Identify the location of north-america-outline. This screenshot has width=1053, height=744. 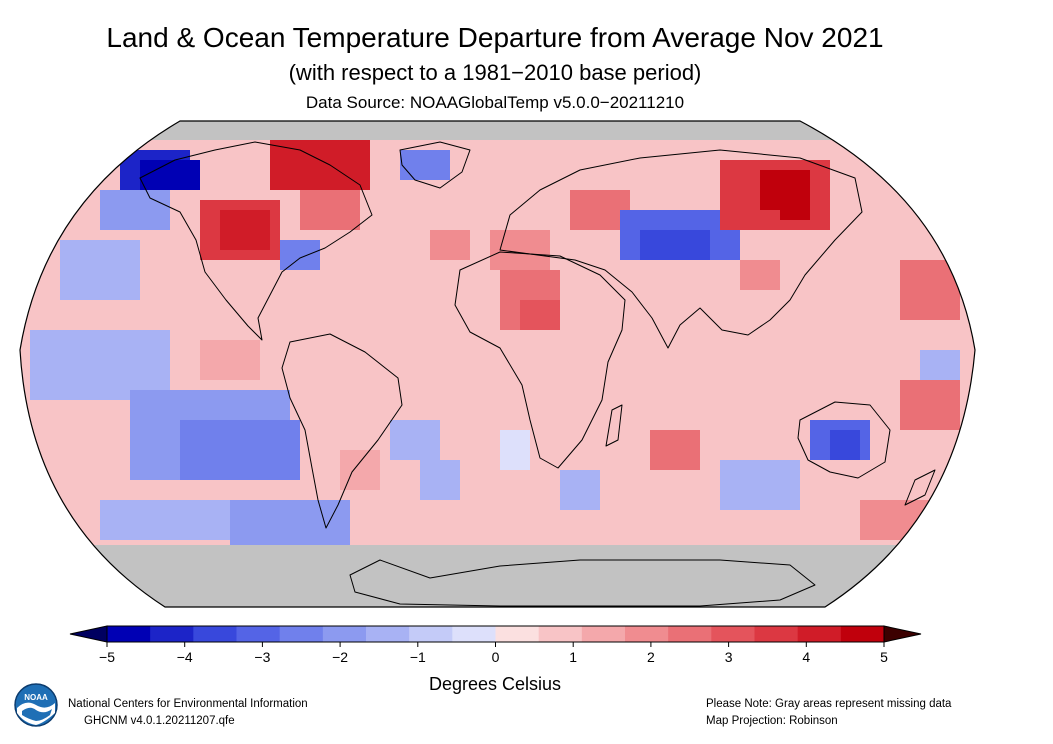
(256, 241).